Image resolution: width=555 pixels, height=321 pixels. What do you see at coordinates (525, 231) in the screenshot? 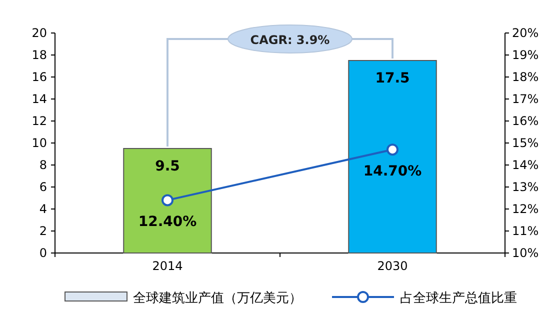
I see `y2-tick-label: 11%` at bounding box center [525, 231].